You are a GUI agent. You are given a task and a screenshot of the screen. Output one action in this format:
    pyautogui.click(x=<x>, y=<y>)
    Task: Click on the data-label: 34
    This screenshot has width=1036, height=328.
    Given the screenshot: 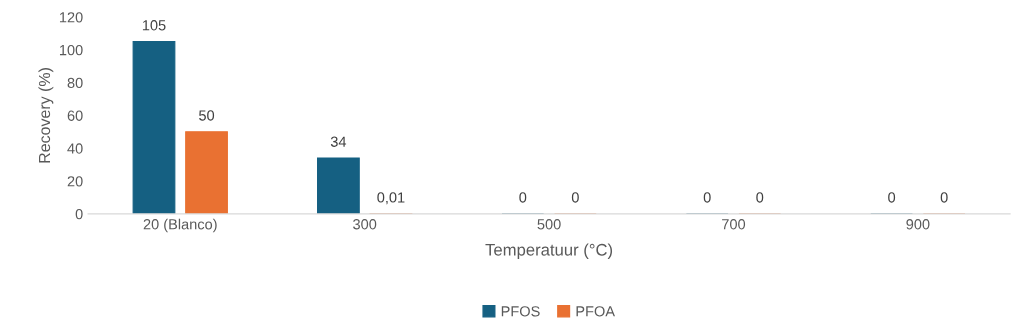 What is the action you would take?
    pyautogui.click(x=338, y=141)
    